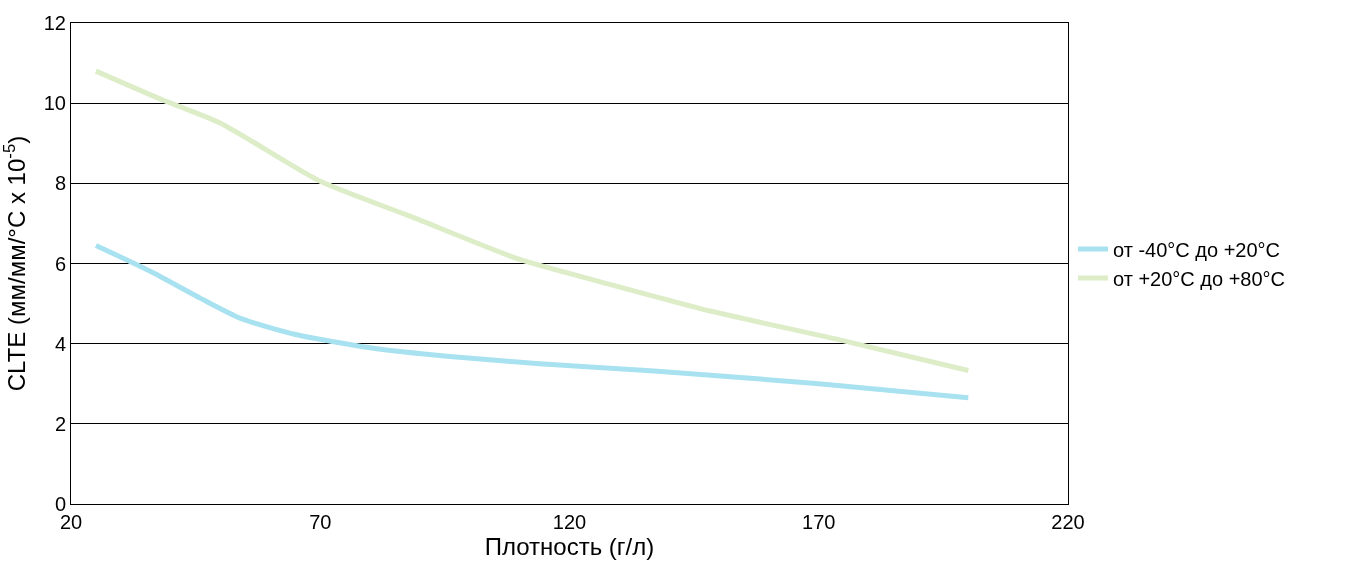 Image resolution: width=1368 pixels, height=564 pixels. I want to click on y-tick-label: 6, so click(60, 263).